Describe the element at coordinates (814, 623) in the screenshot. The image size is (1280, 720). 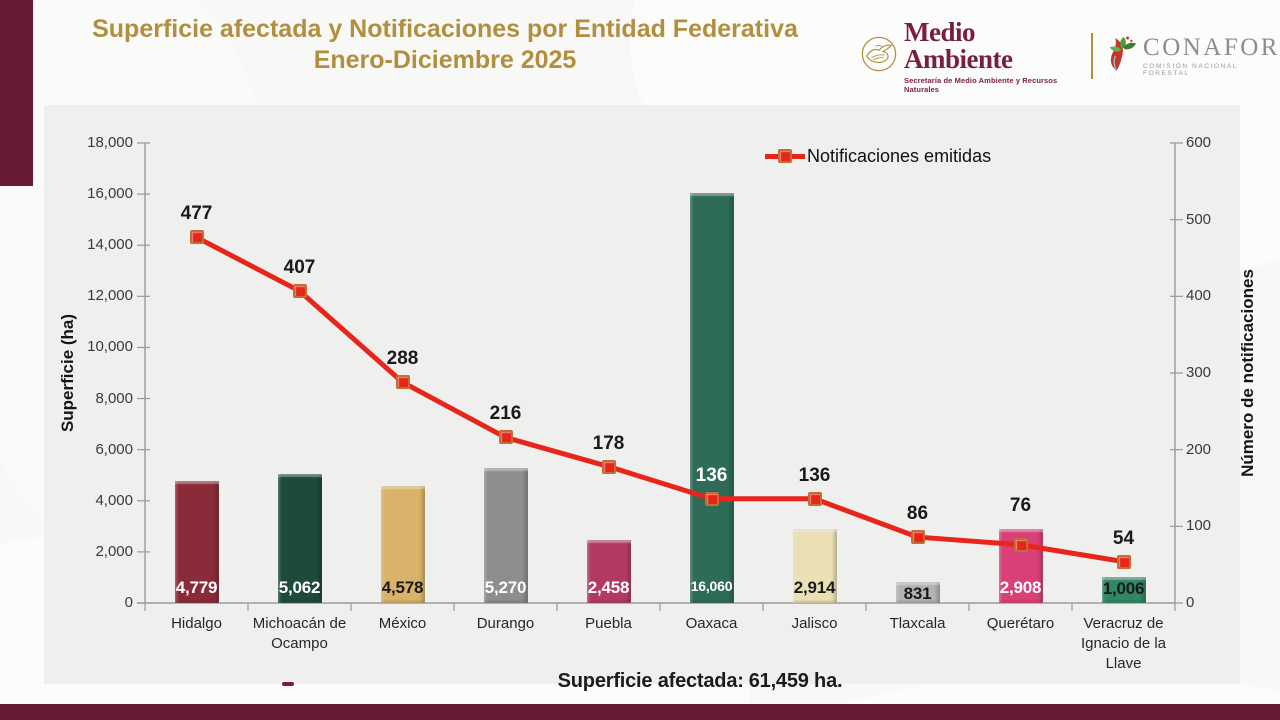
I see `x-category-label: Jalisco` at that location.